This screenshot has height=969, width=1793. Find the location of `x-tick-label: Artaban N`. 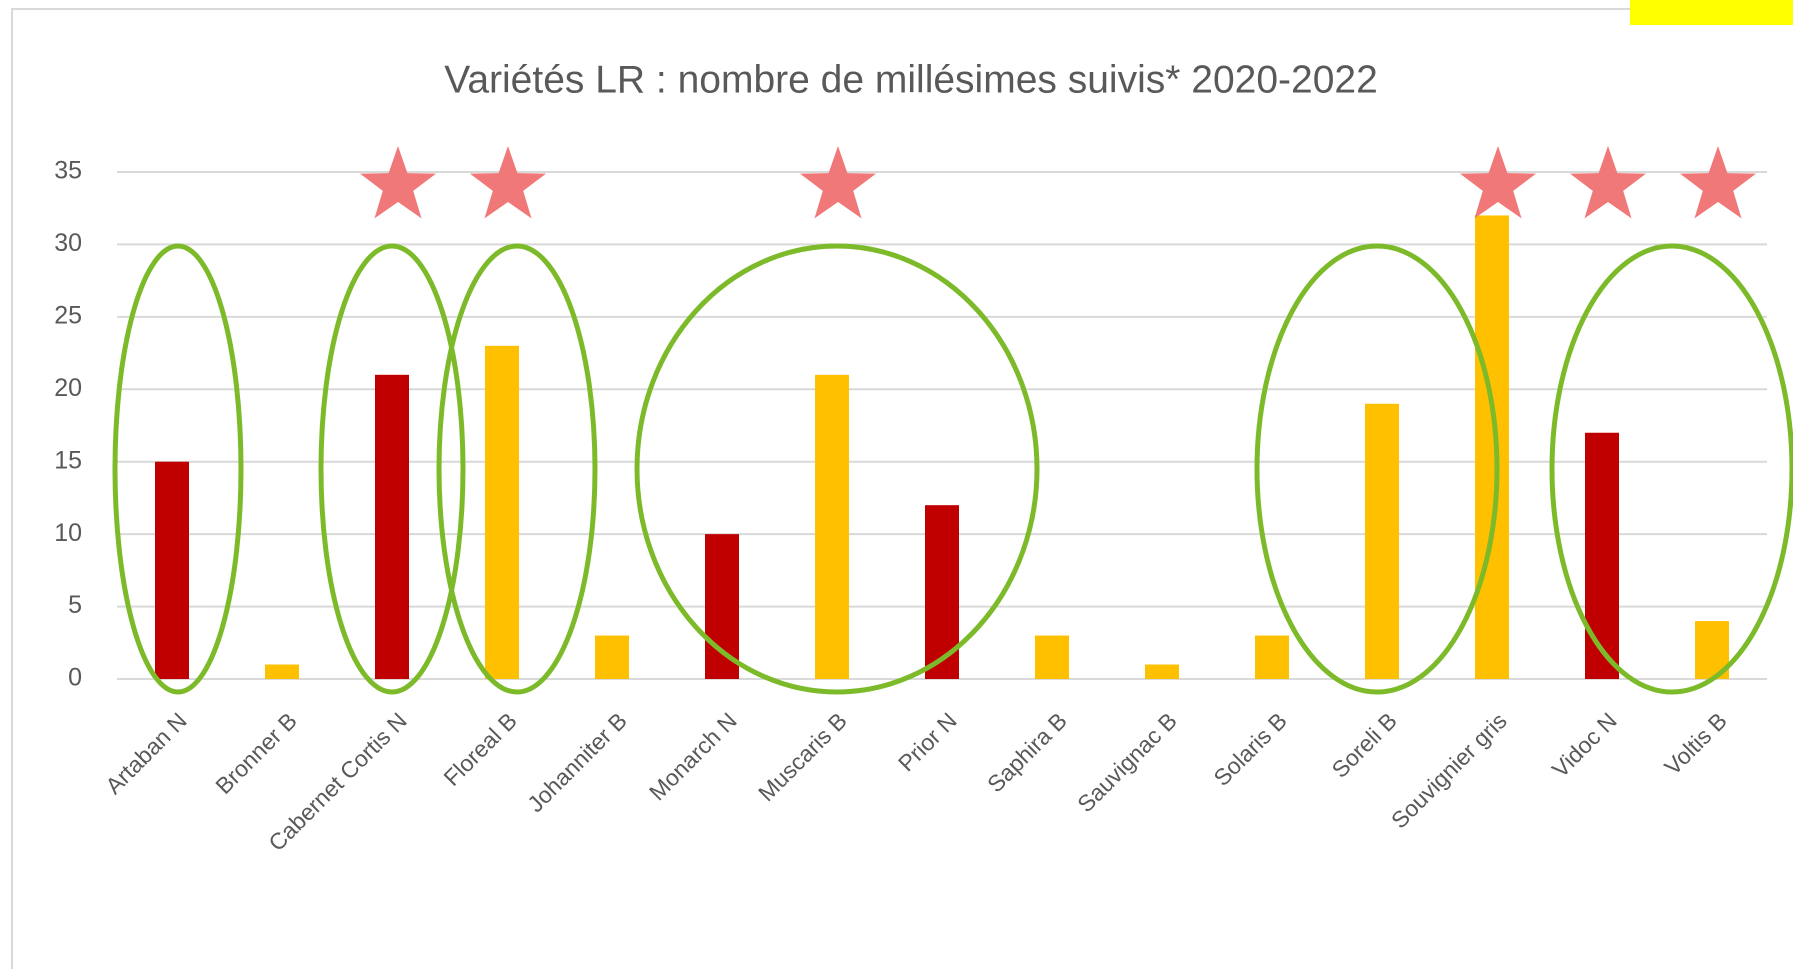

x-tick-label: Artaban N is located at coordinates (146, 753).